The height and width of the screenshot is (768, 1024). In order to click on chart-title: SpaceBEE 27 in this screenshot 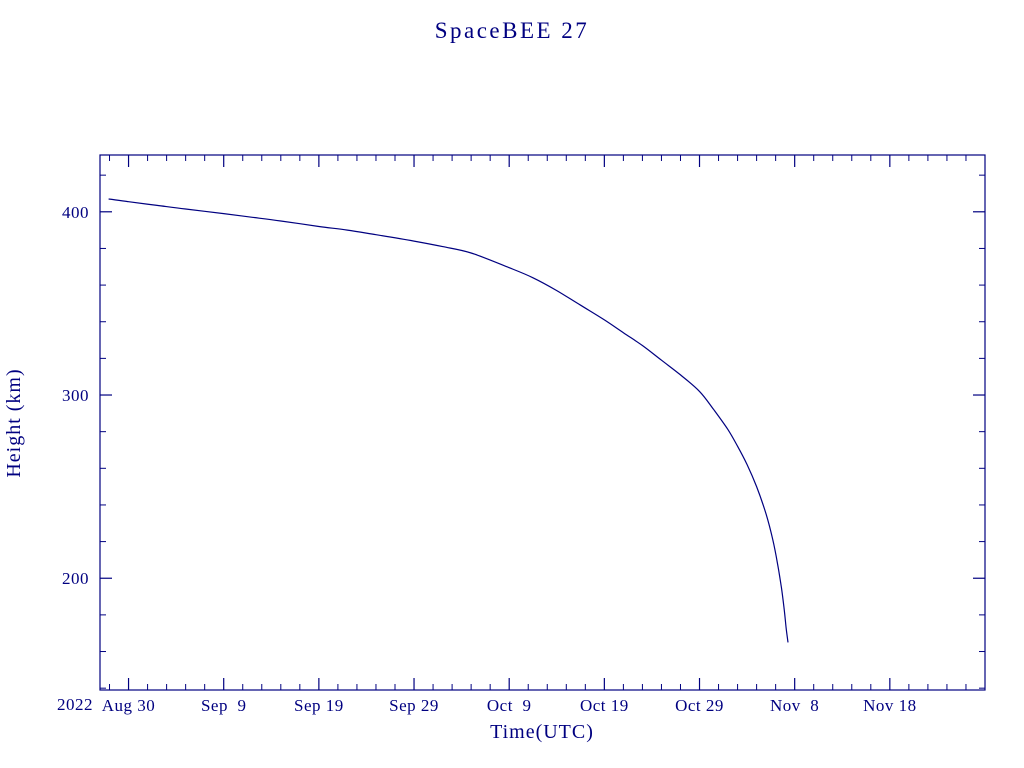, I will do `click(512, 30)`.